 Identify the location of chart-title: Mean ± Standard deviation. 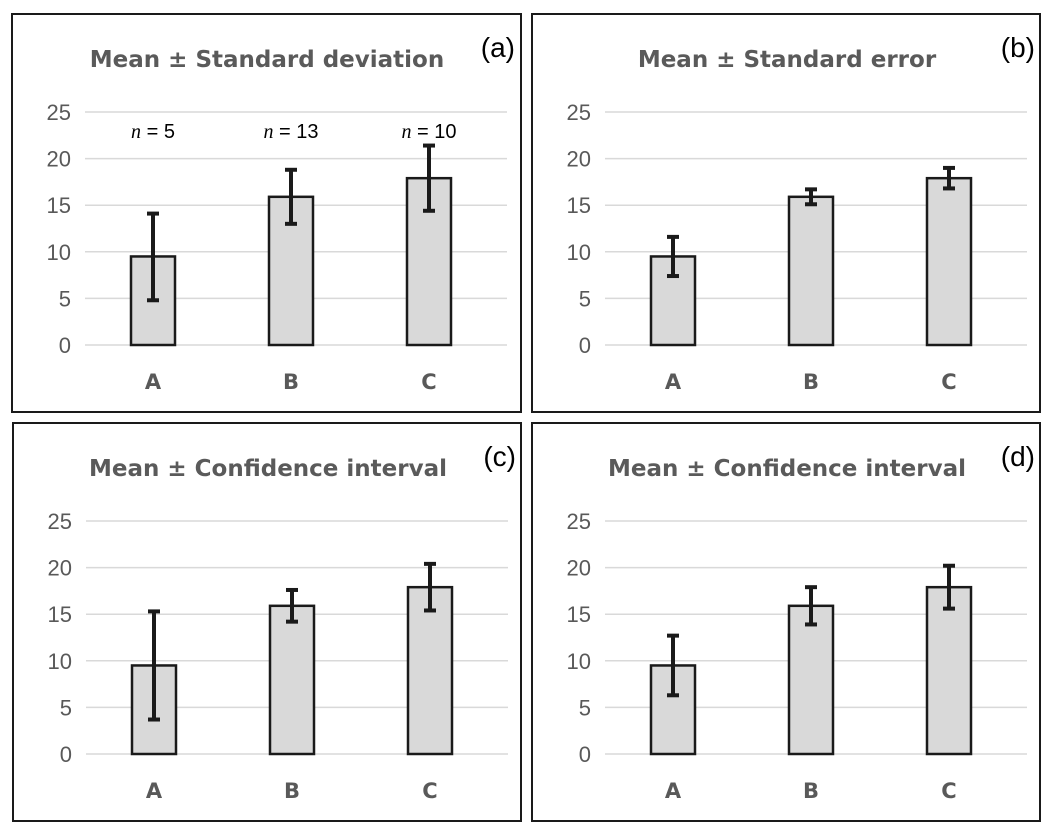
(267, 60).